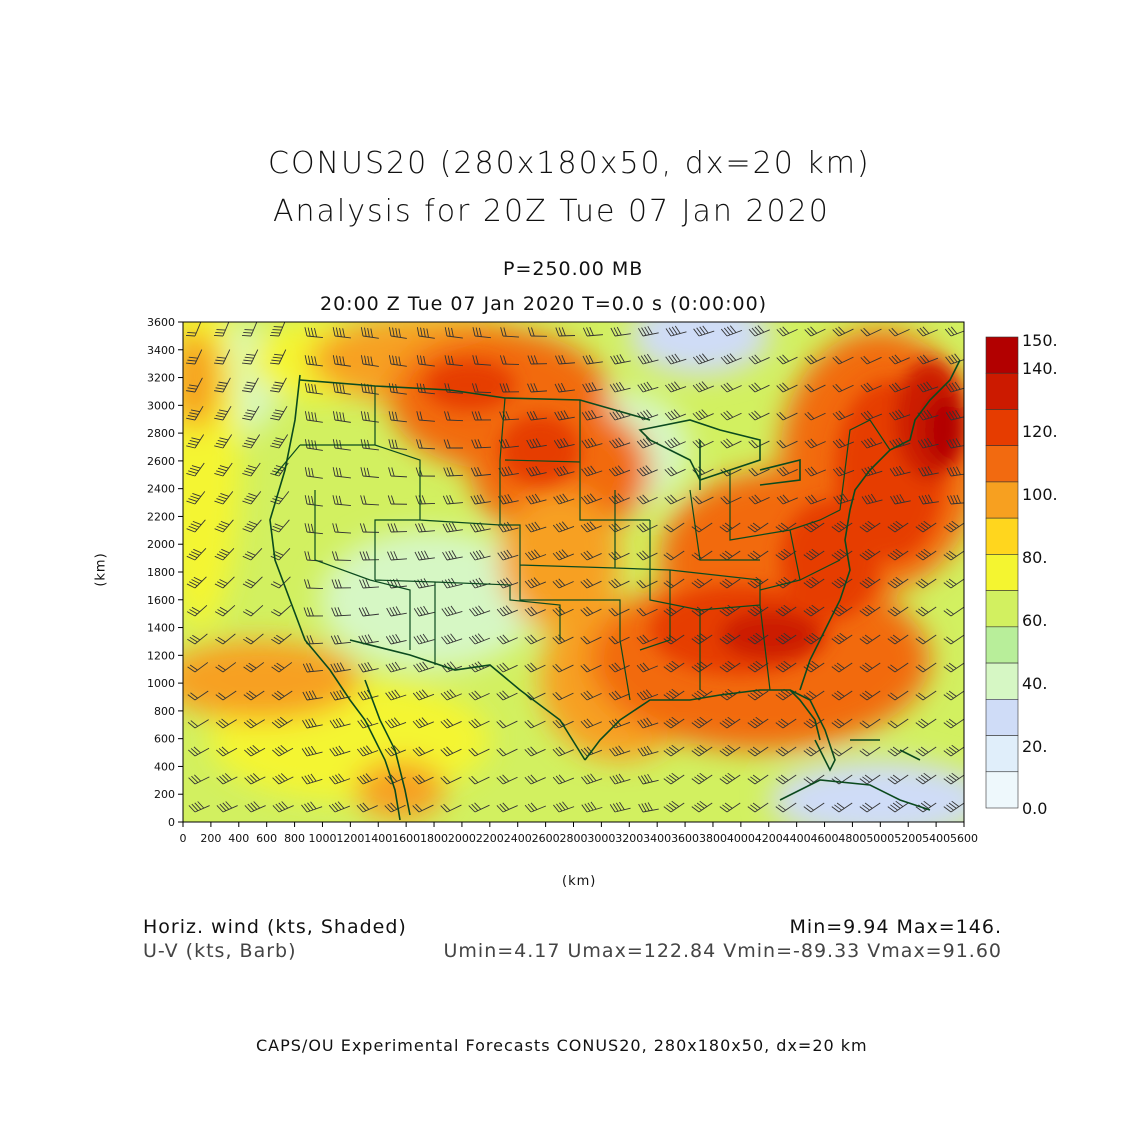  I want to click on y-tick-label: 3200, so click(161, 378).